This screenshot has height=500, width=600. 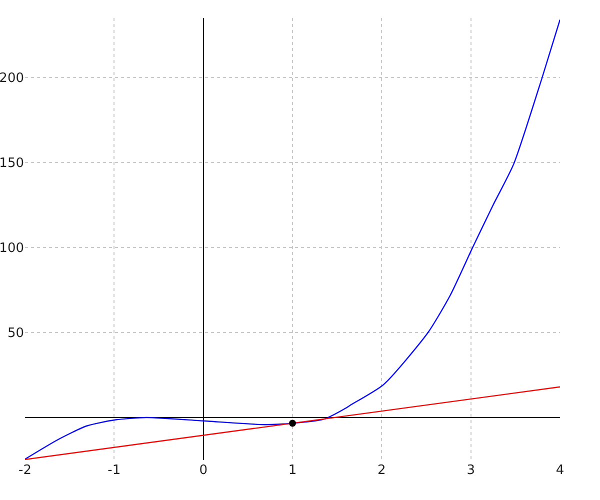 I want to click on x-tick-label: 4, so click(x=560, y=470).